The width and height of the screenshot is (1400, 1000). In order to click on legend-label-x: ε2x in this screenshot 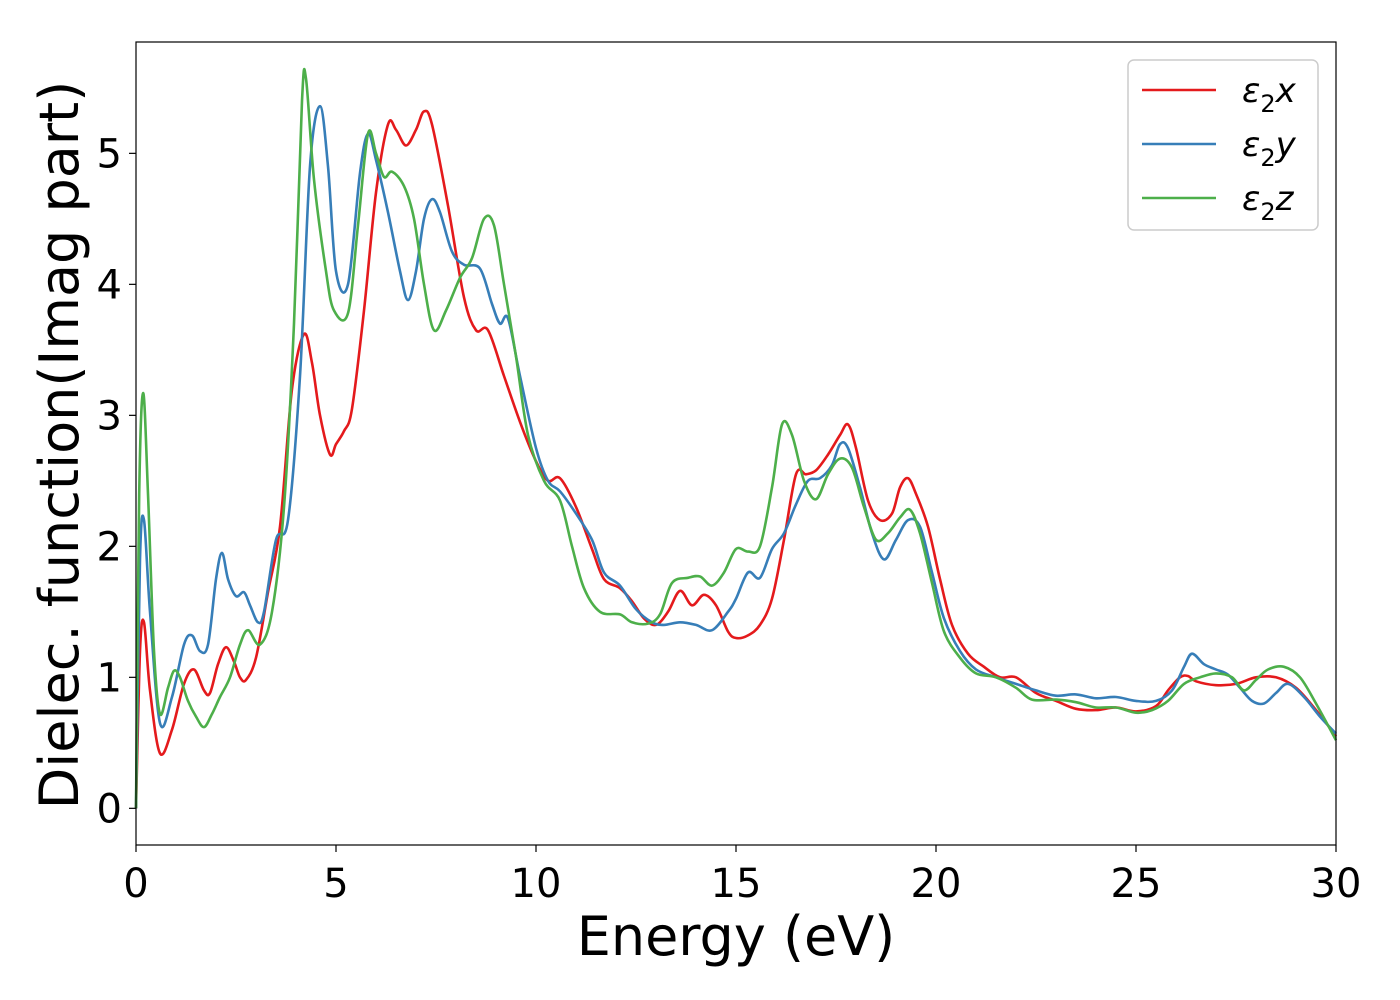, I will do `click(1269, 94)`.